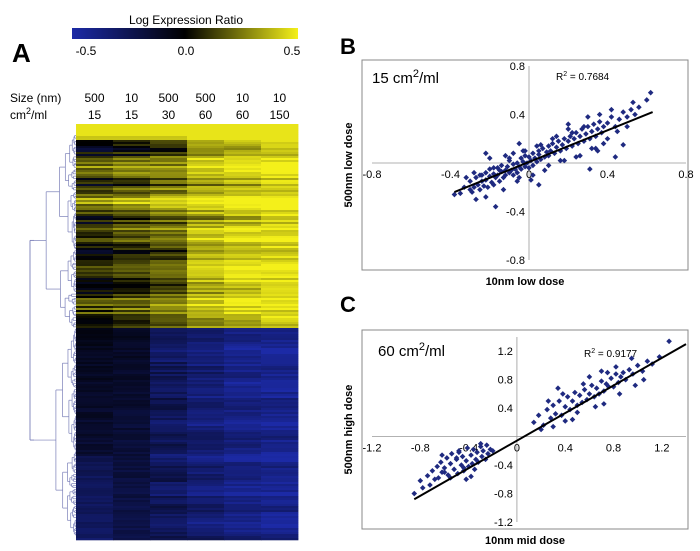  I want to click on x-tick-label: -0.8, so click(372, 175).